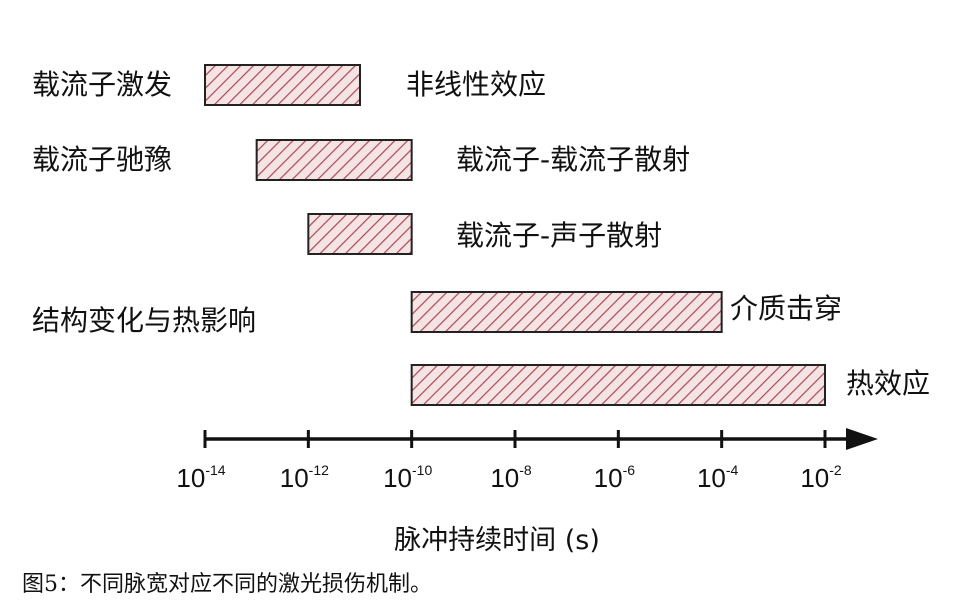 This screenshot has height=610, width=960. I want to click on bar-label-nonlinear-effect: 非线性效应, so click(476, 84).